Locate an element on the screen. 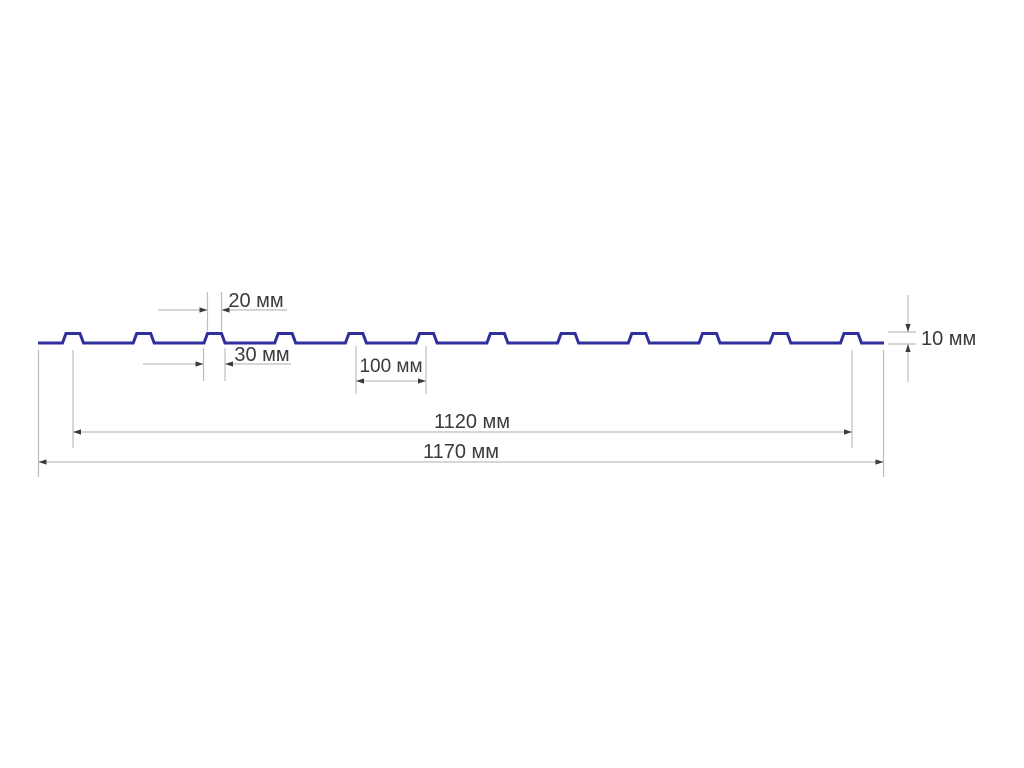 The height and width of the screenshot is (768, 1024). sheet-profile-path is located at coordinates (461, 338).